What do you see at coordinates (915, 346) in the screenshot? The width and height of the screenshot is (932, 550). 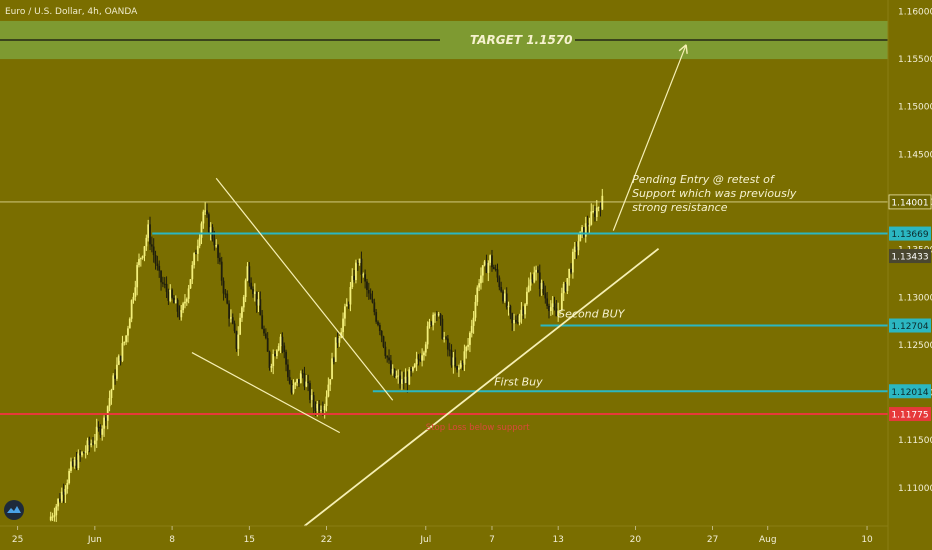 I see `y-tick-label: 1.12500` at bounding box center [915, 346].